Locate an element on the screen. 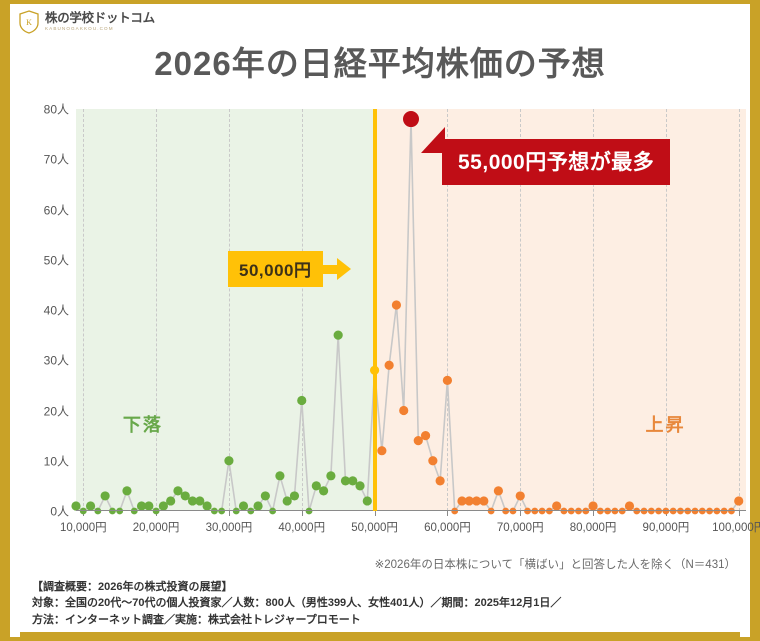 The height and width of the screenshot is (641, 760). y-axis-tick-label: 40人 is located at coordinates (56, 310).